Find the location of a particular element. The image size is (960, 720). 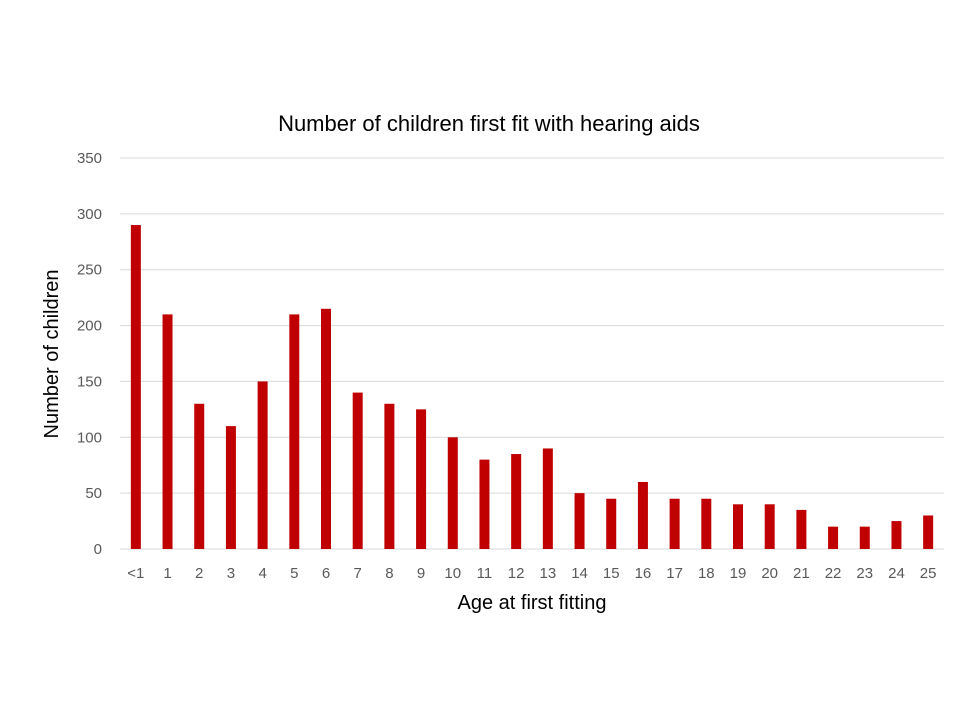

x-axis-title: Age at first fitting is located at coordinates (532, 603).